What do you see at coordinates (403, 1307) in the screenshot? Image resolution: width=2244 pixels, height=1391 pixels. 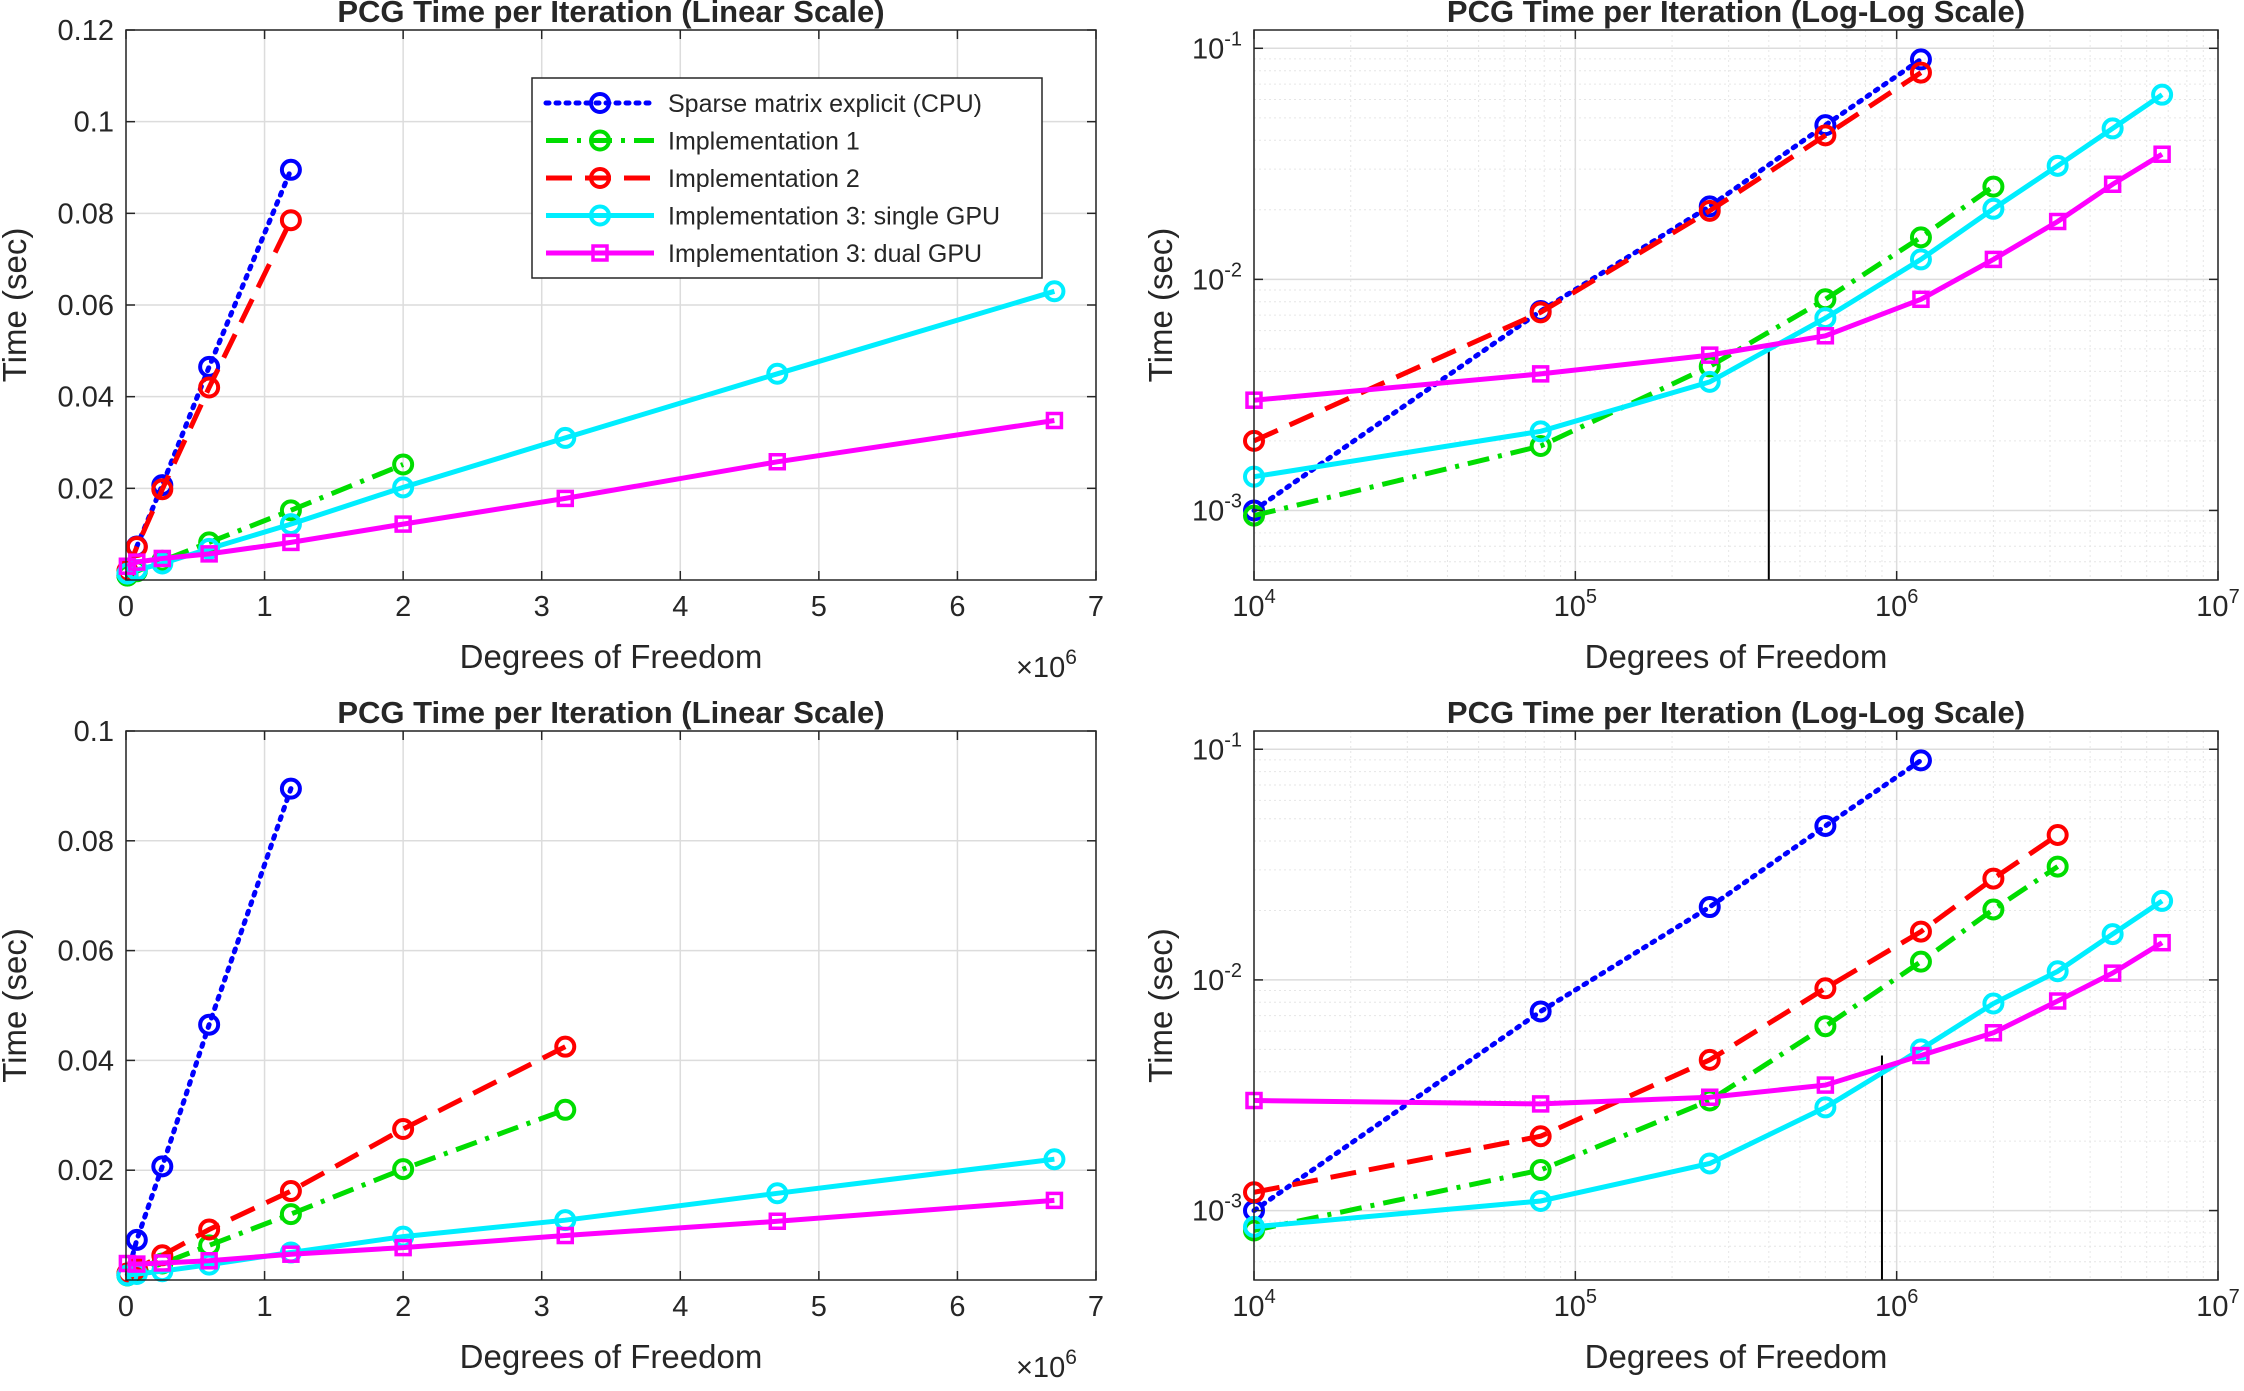 I see `x-tick-label: 2` at bounding box center [403, 1307].